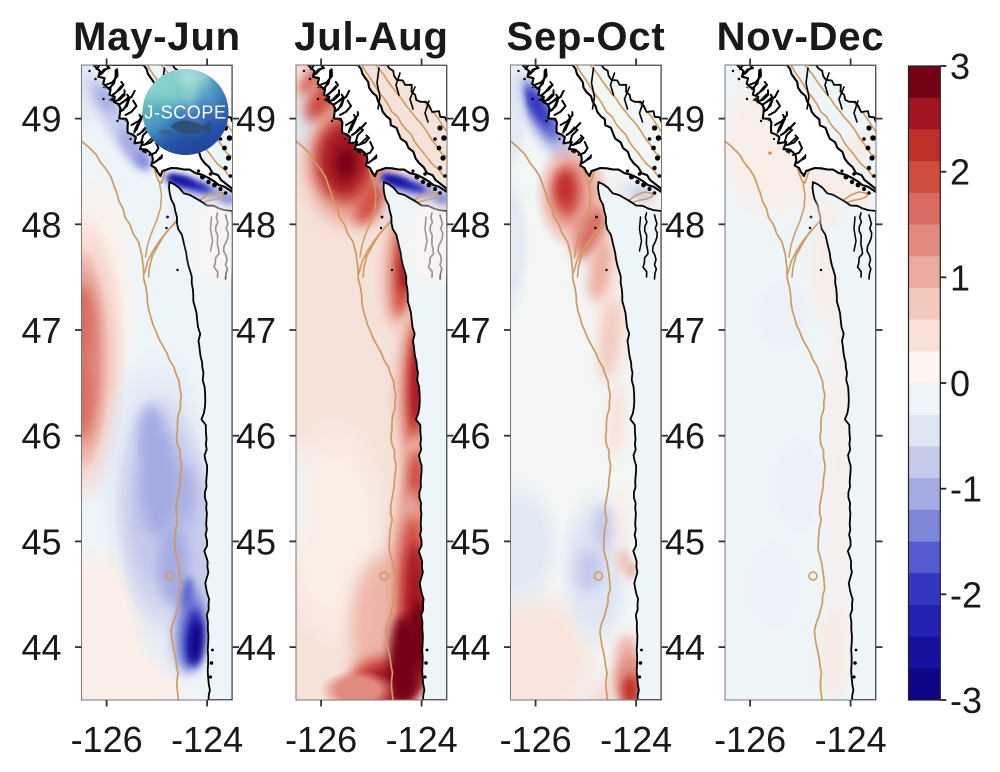 This screenshot has width=1000, height=772. Describe the element at coordinates (185, 113) in the screenshot. I see `svg-text: J-SCOPE` at that location.